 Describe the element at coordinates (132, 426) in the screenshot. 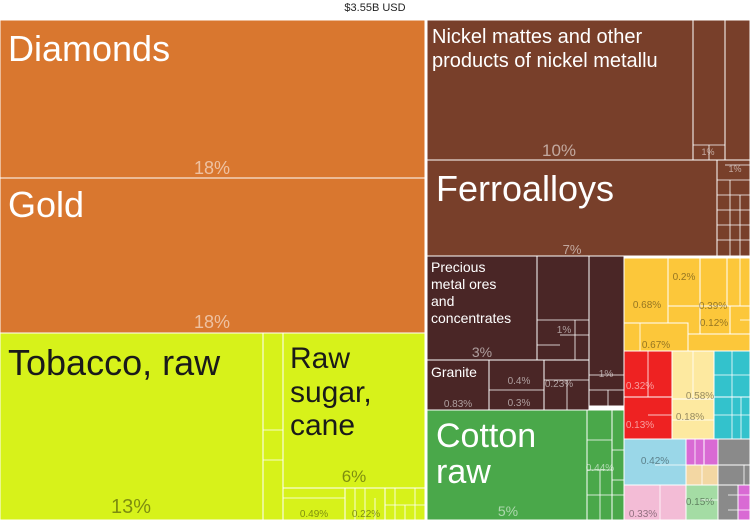

I see `tile-tobacco` at that location.